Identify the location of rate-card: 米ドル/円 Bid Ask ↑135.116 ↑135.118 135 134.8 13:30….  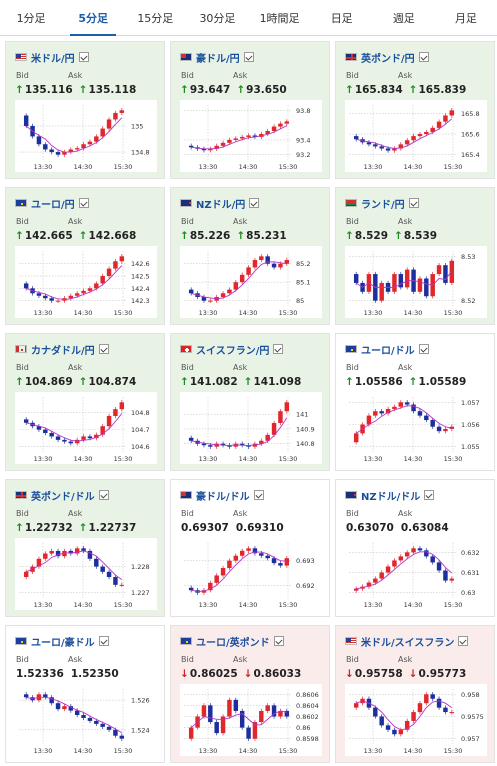
(85, 110).